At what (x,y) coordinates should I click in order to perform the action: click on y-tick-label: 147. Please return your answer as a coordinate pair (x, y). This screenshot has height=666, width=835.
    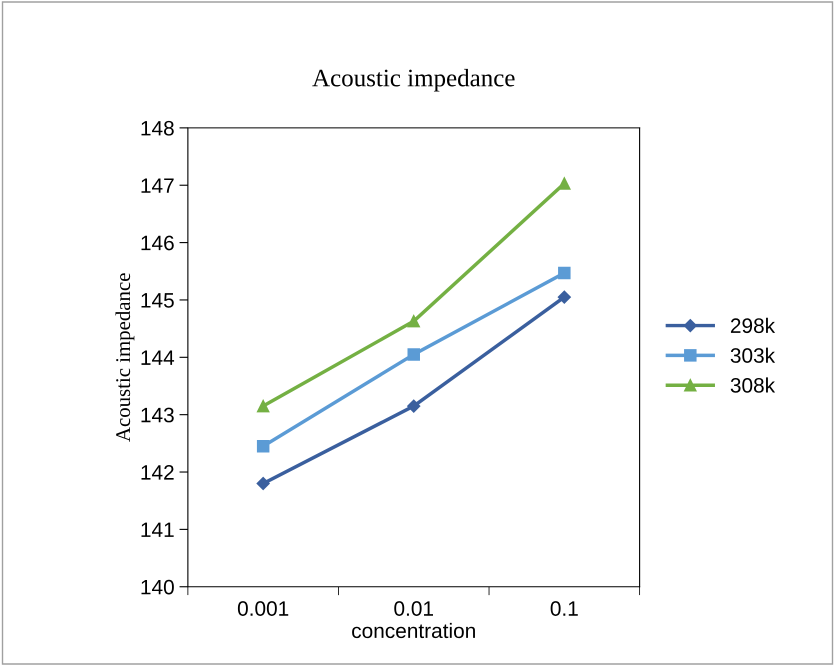
    Looking at the image, I should click on (158, 185).